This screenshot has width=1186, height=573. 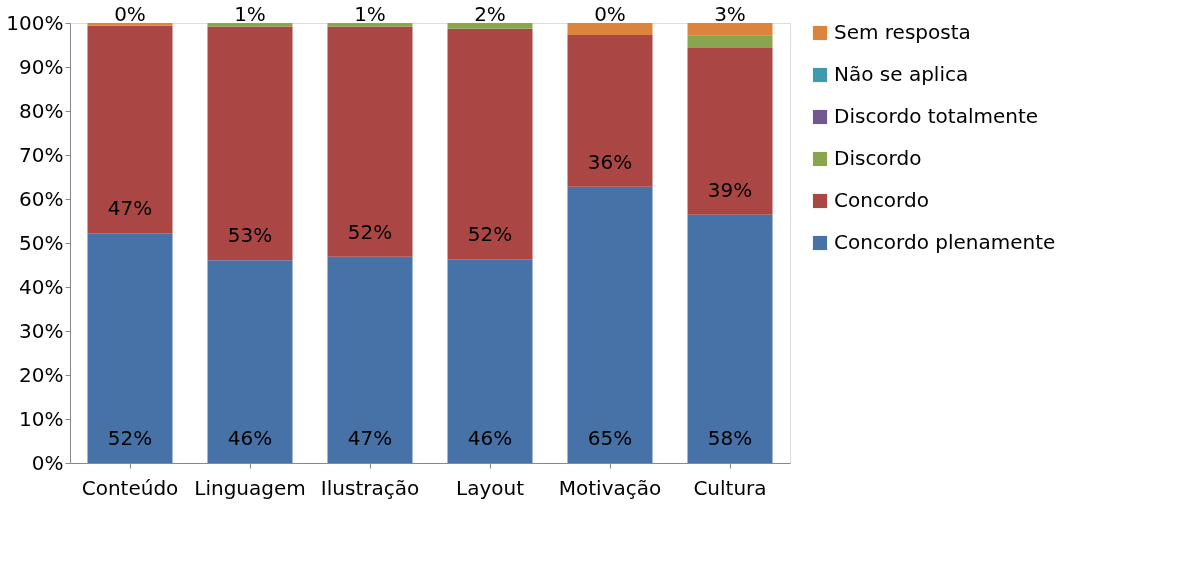 I want to click on annotation: 36%, so click(x=610, y=161).